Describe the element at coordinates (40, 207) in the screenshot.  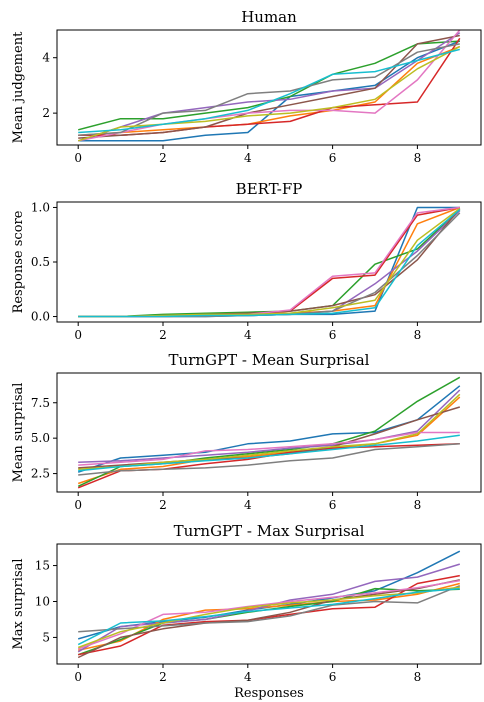
I see `y-tick-label: 1.0` at that location.